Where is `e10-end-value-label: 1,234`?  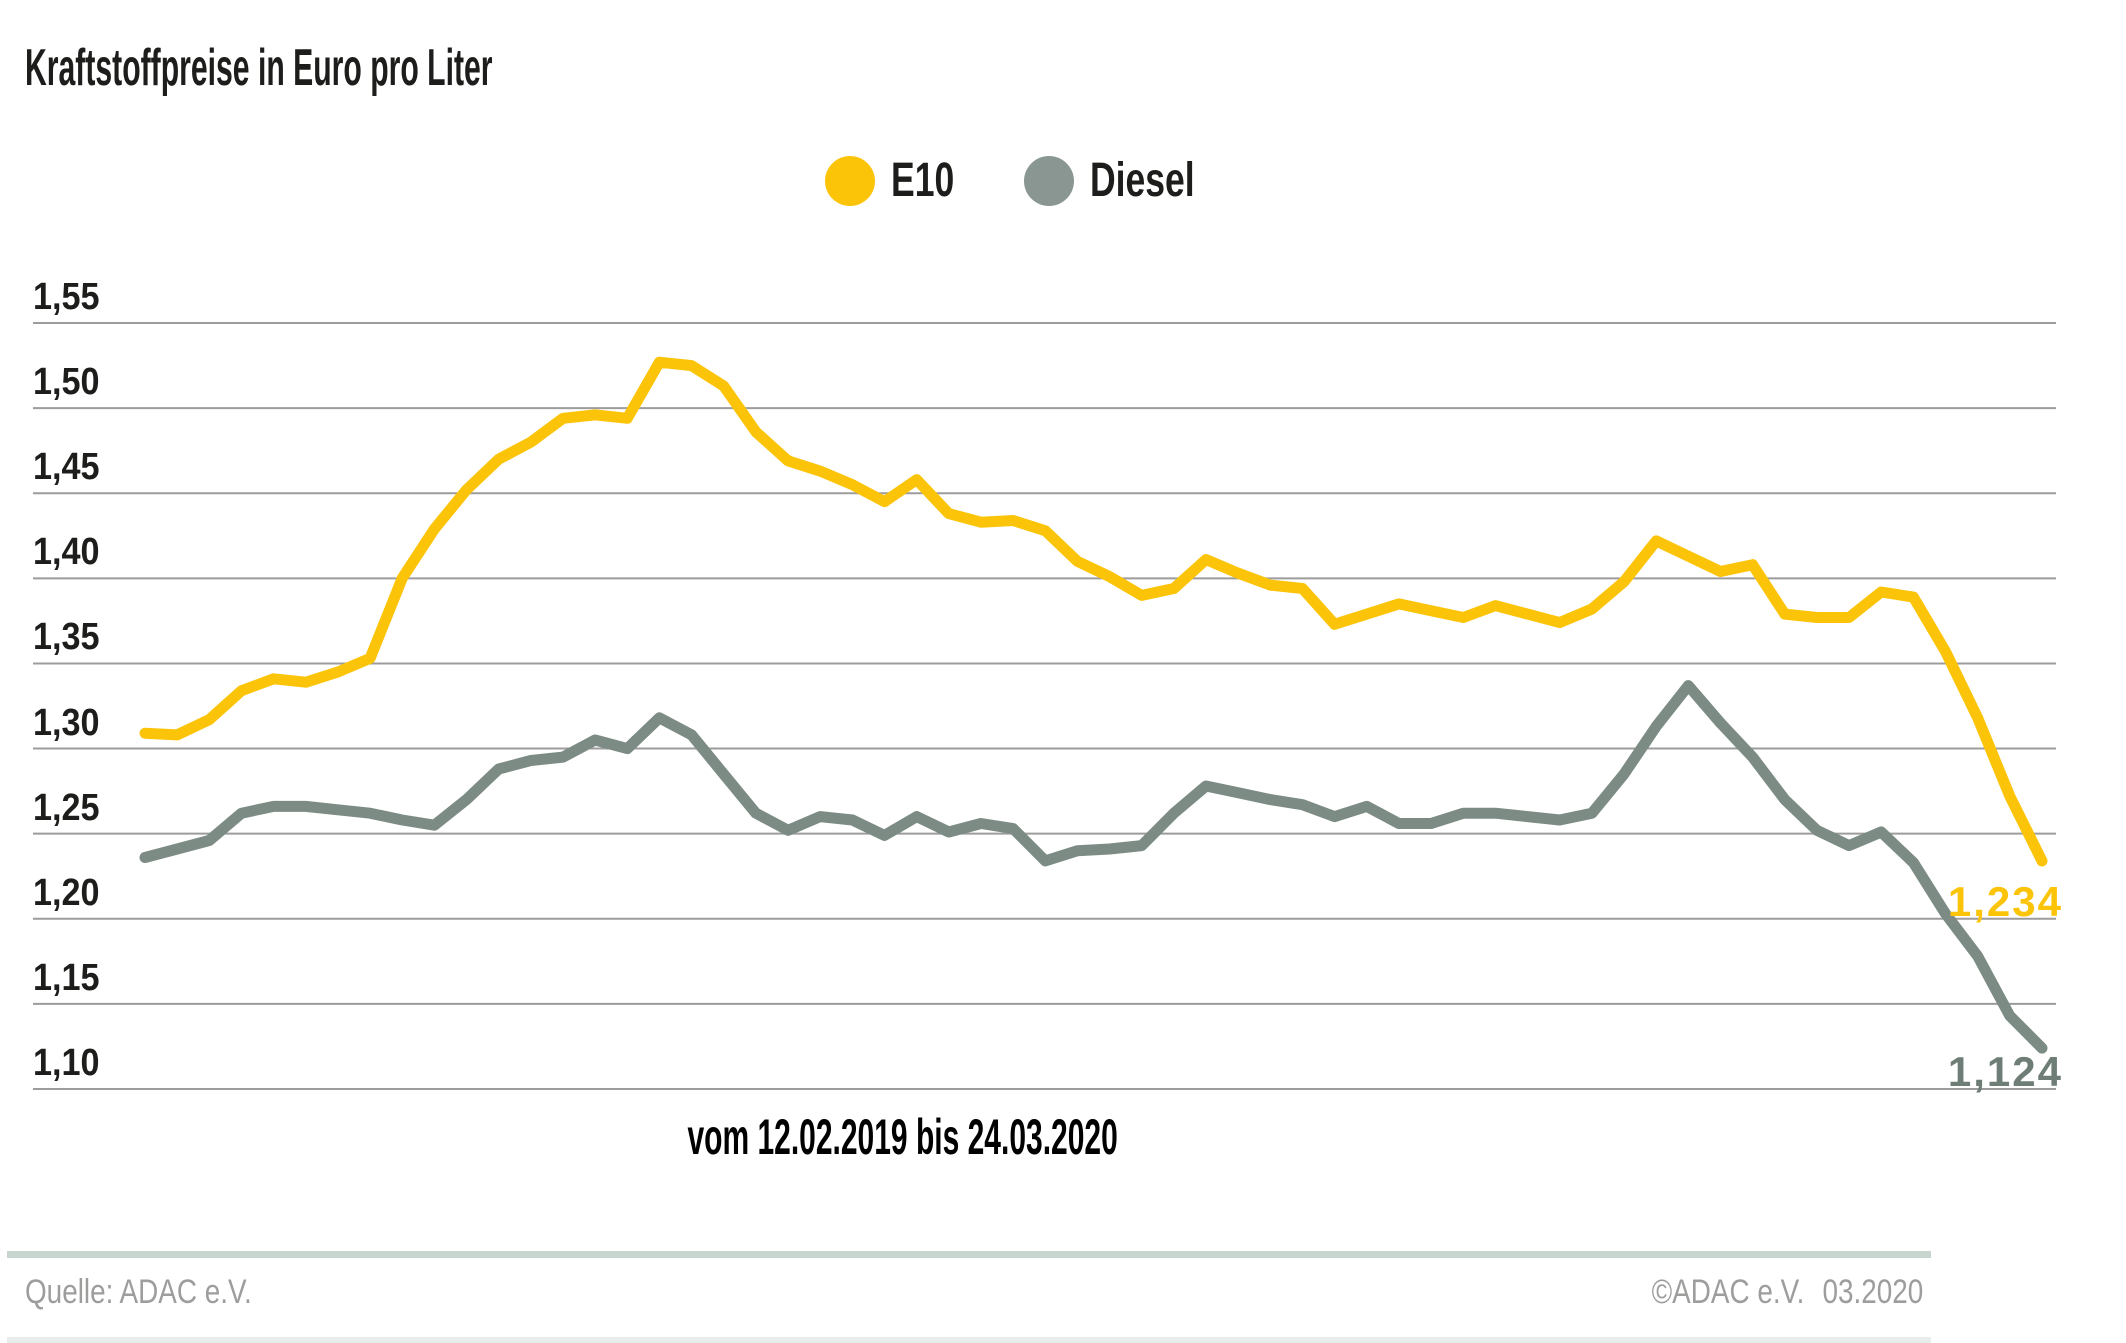 e10-end-value-label: 1,234 is located at coordinates (2005, 901).